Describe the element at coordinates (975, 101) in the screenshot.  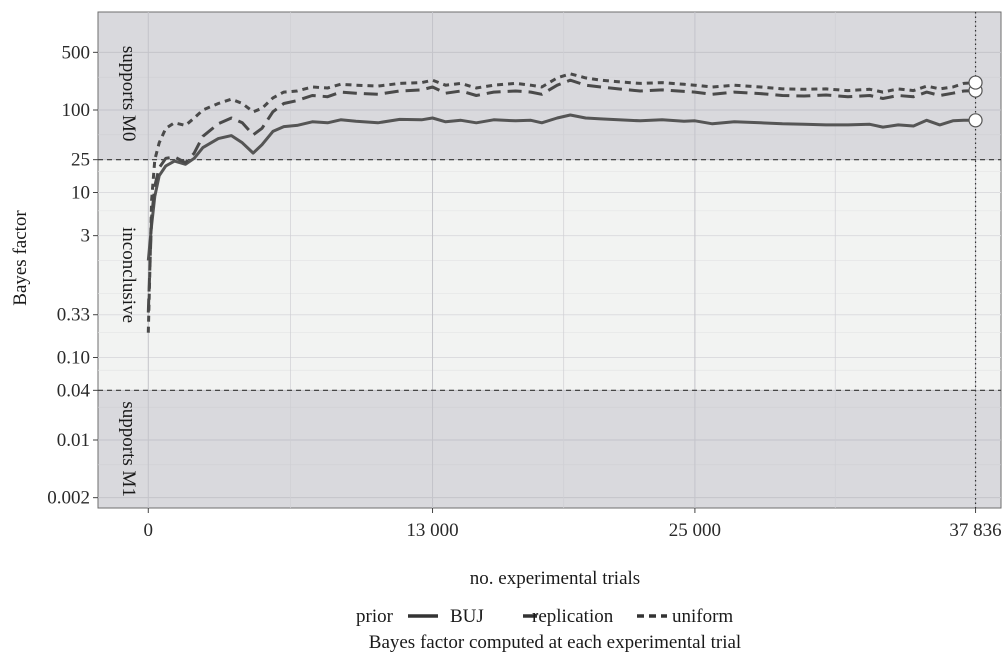
I see `endpoint-markers` at that location.